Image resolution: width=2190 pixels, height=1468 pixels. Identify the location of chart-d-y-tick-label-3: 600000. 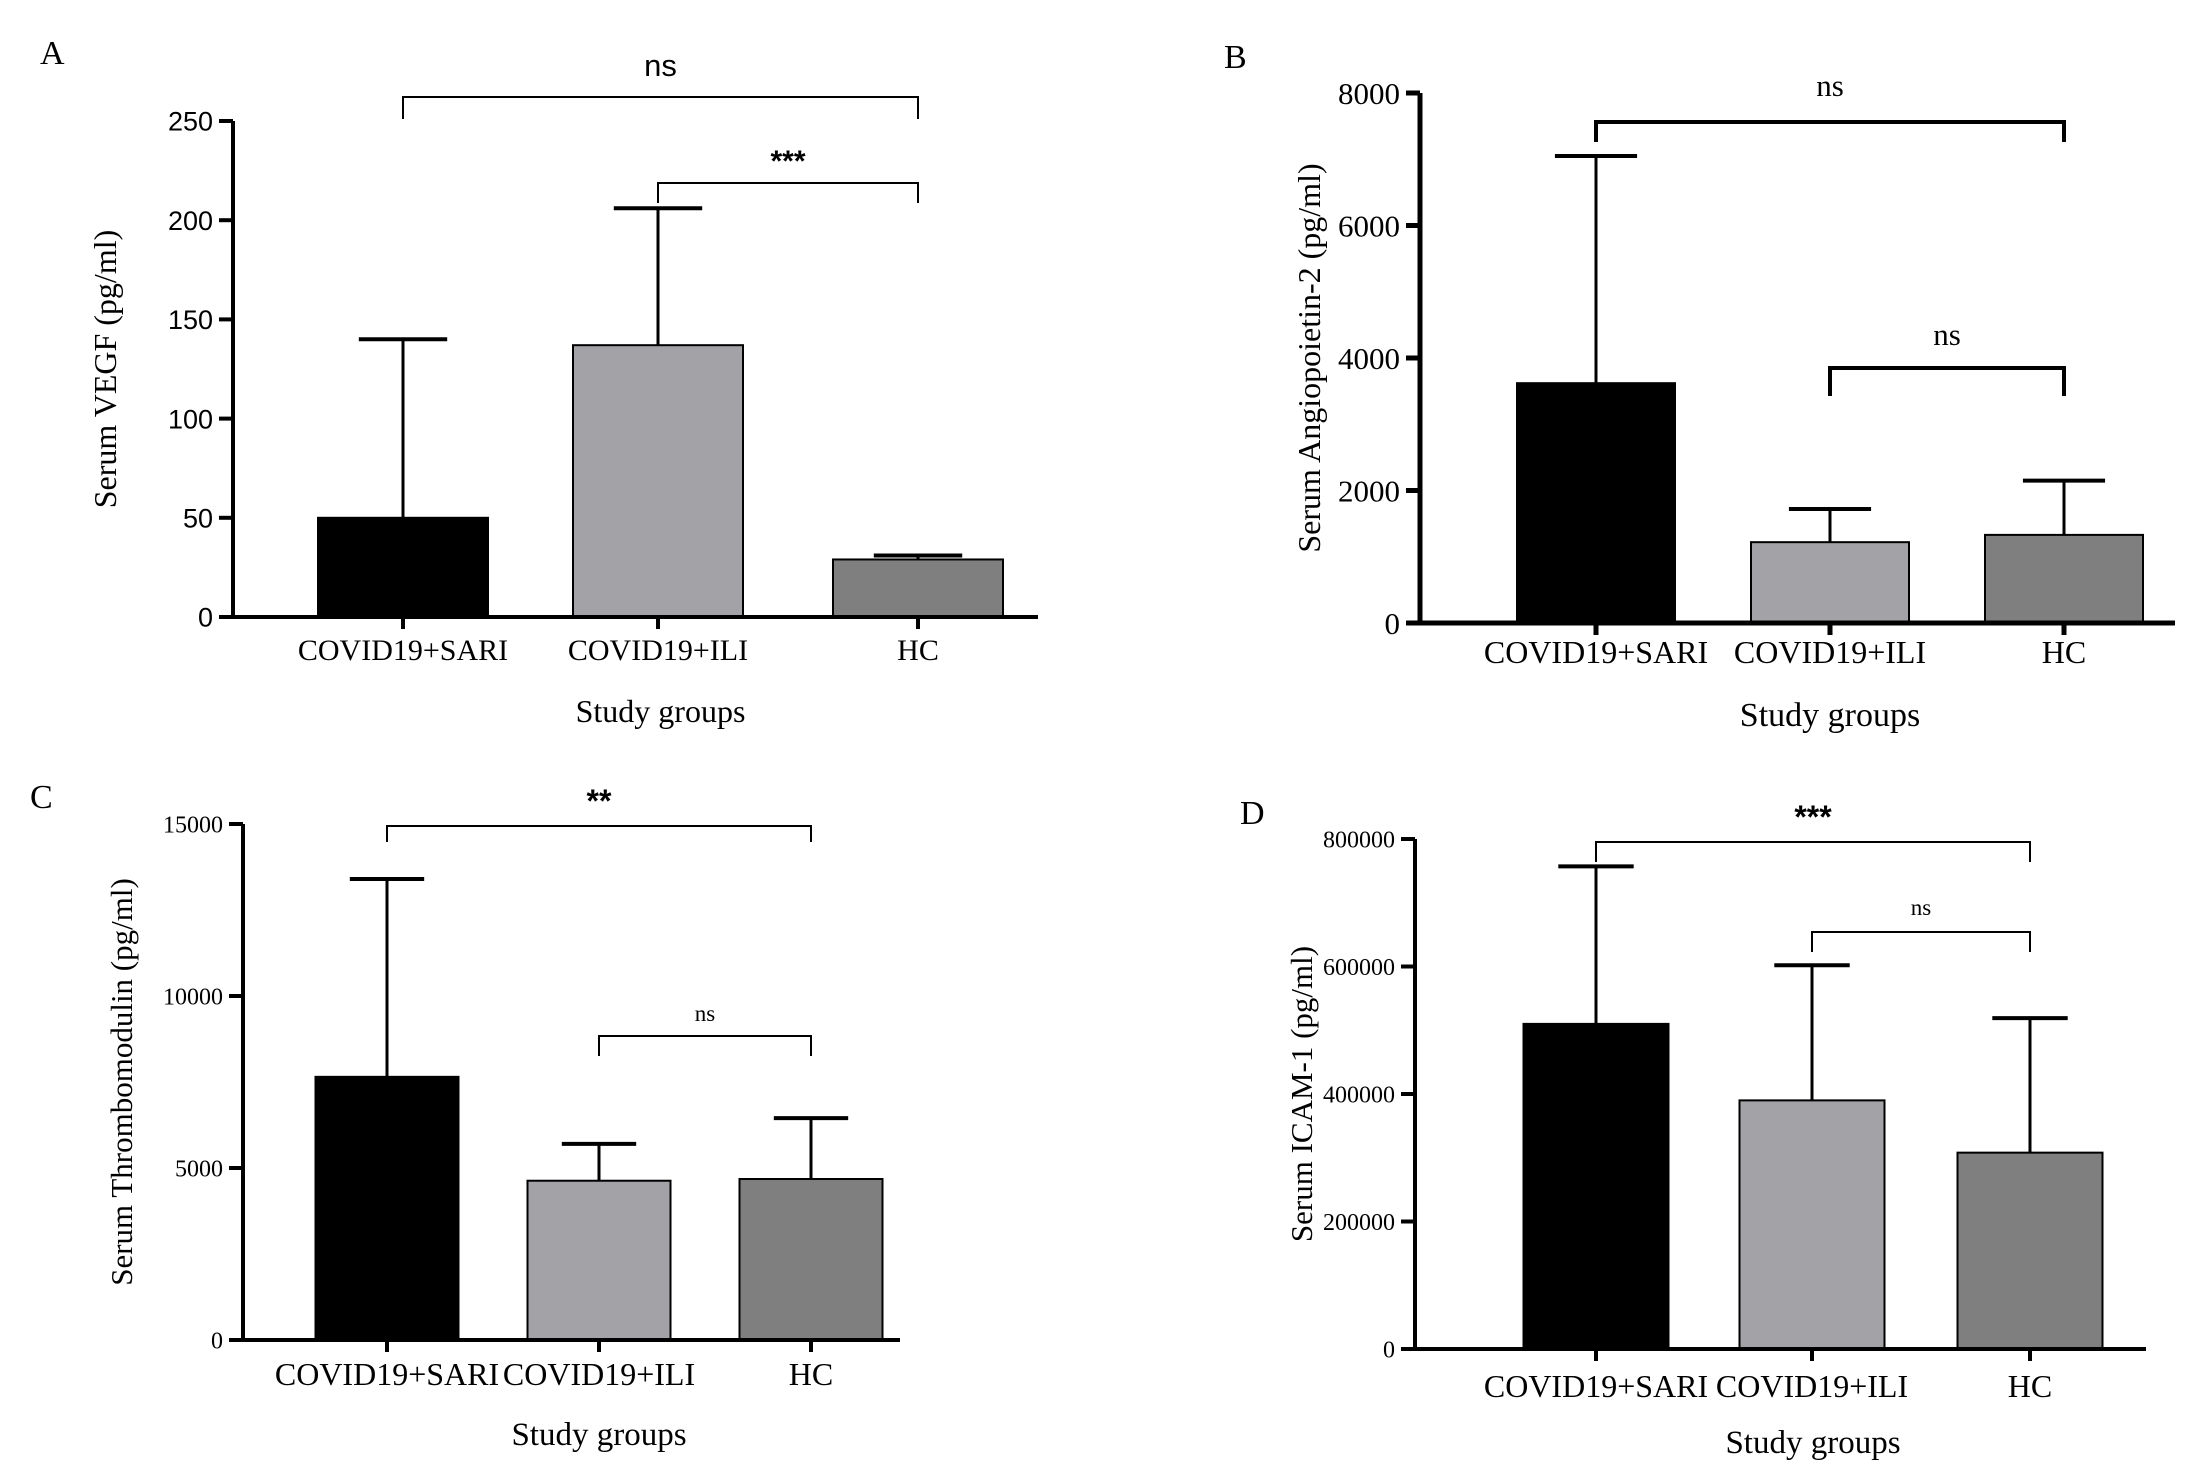
(1359, 968).